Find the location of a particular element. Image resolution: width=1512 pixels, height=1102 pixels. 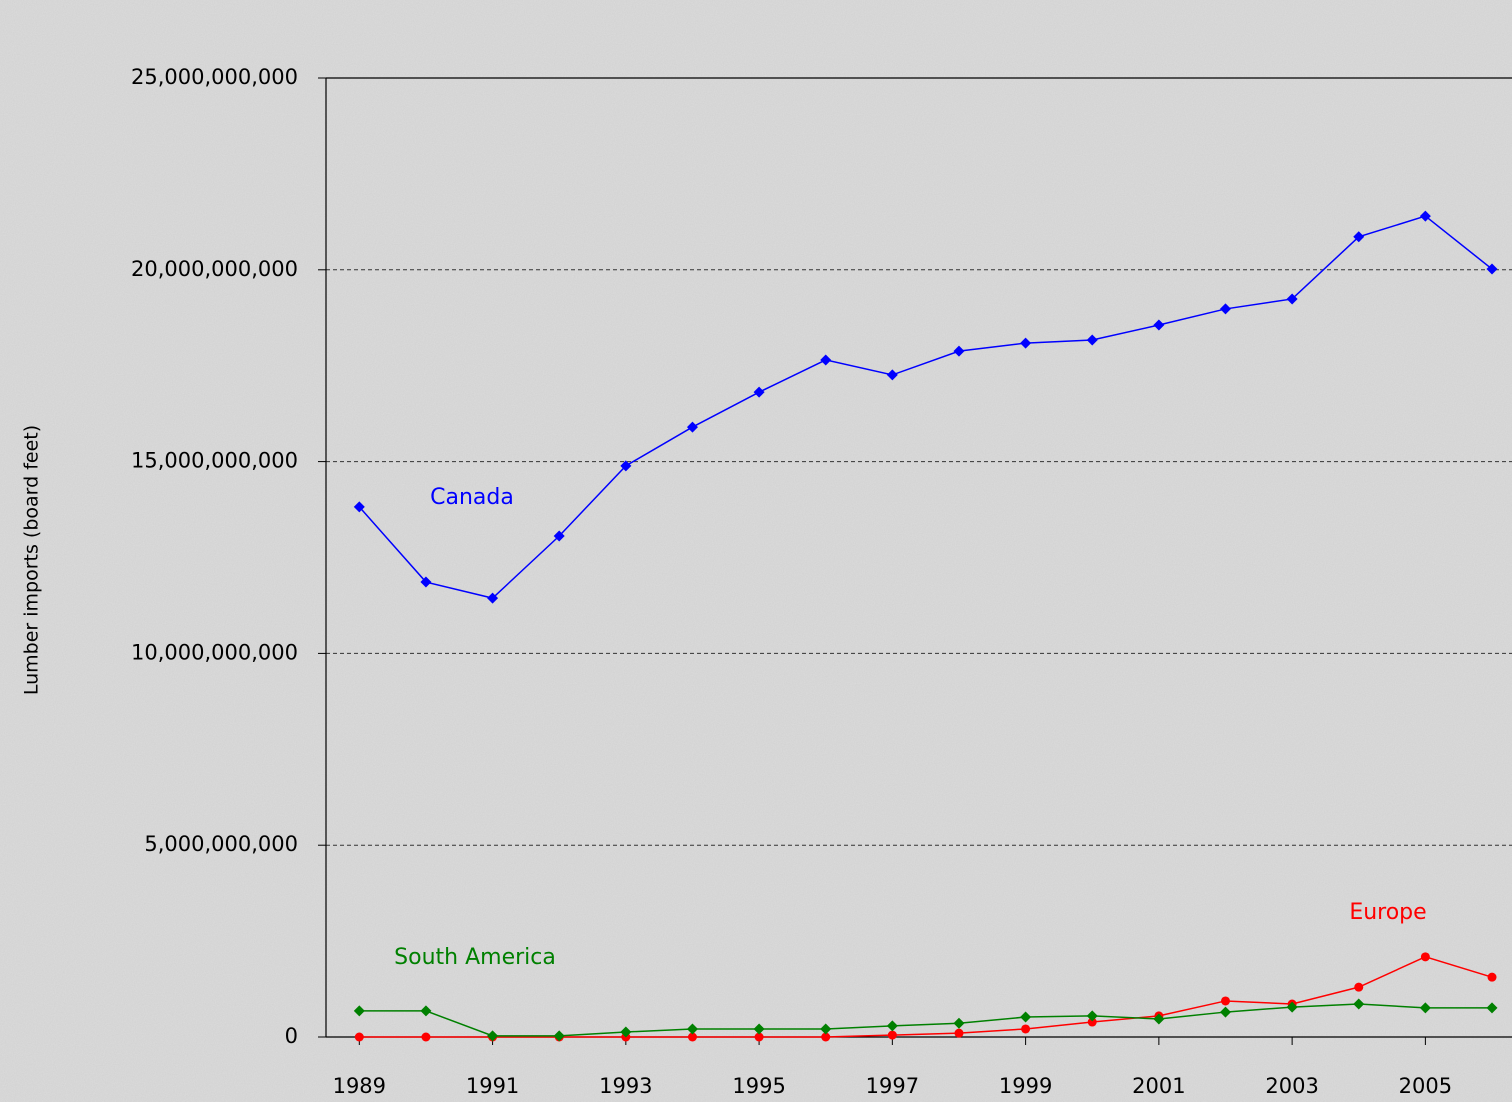

x-tick-label: 1999 is located at coordinates (1025, 1086).